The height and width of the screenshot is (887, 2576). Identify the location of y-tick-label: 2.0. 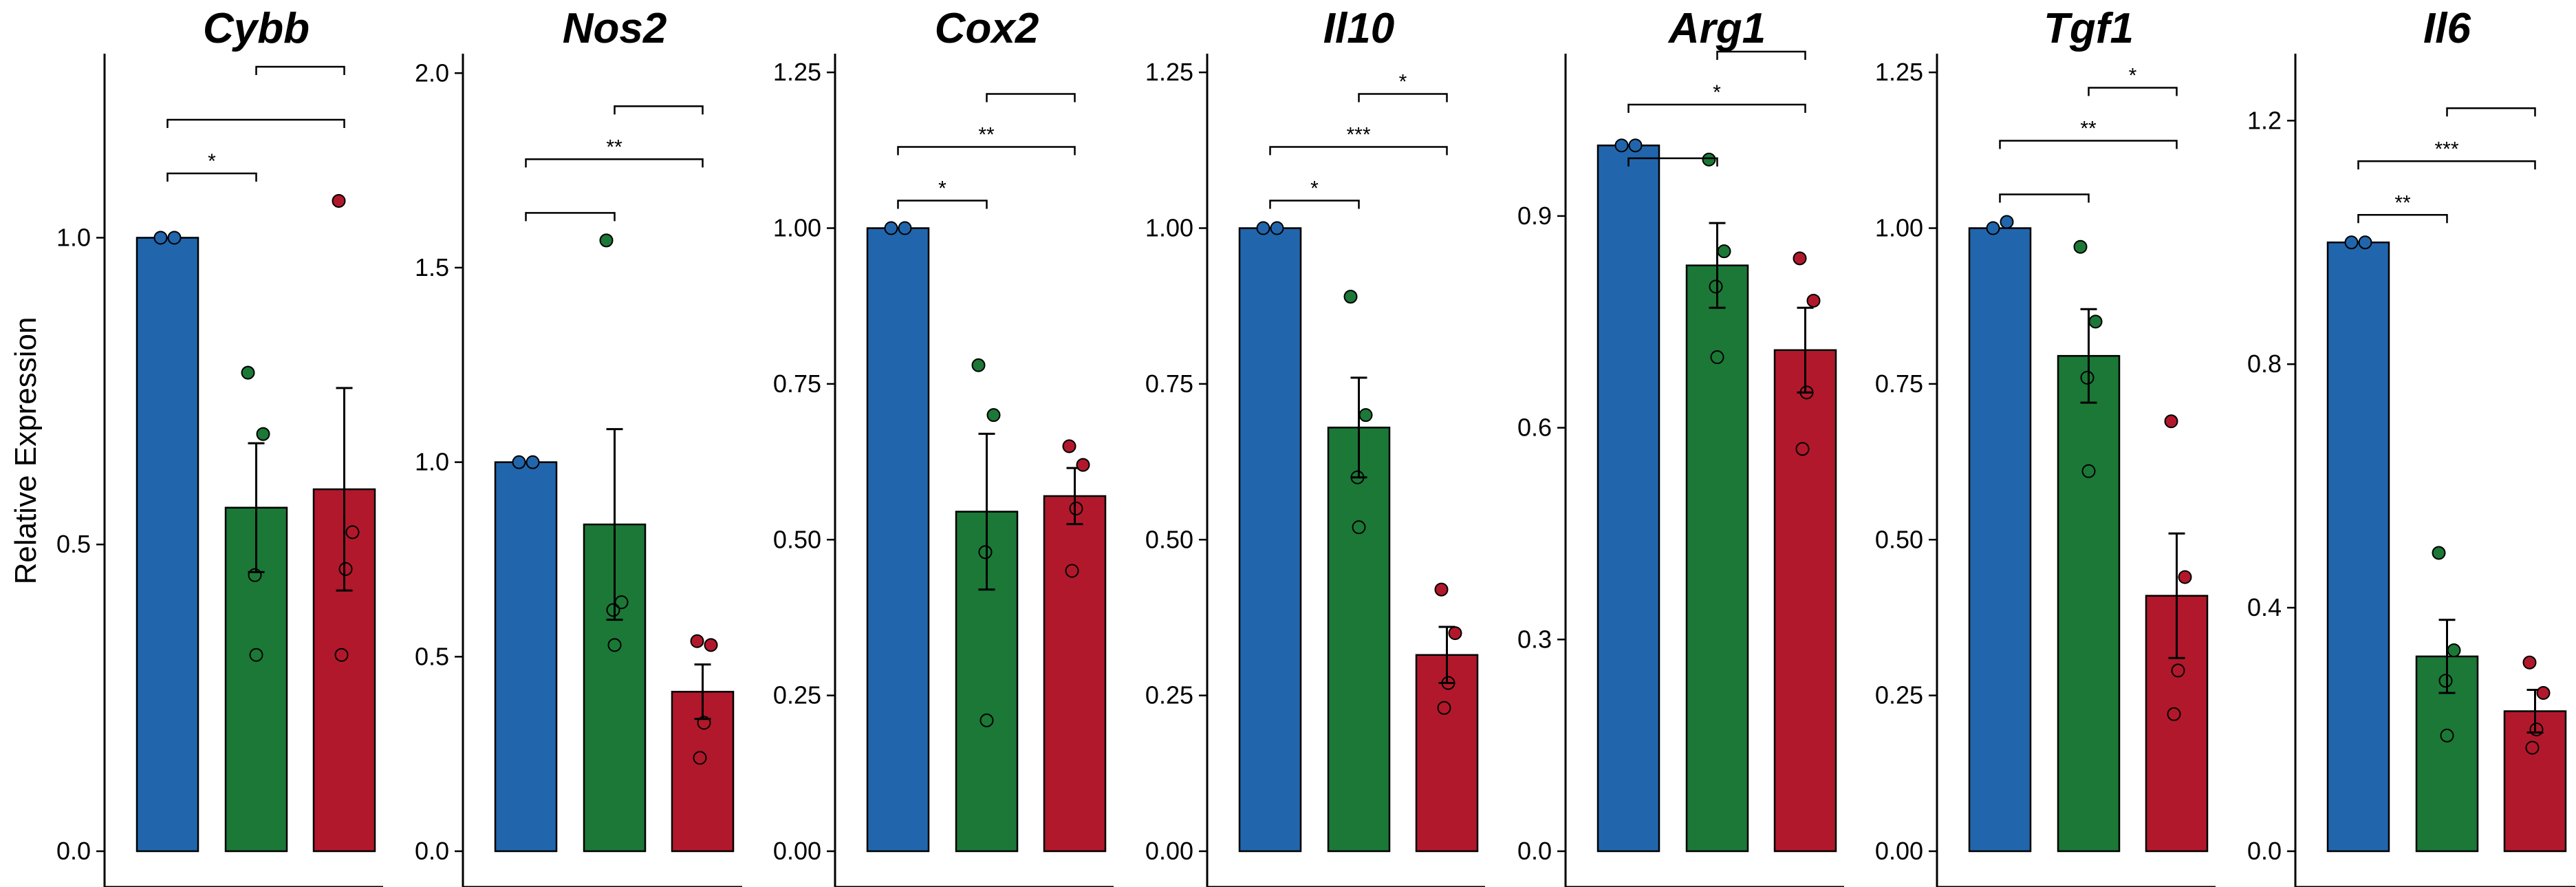
(432, 72).